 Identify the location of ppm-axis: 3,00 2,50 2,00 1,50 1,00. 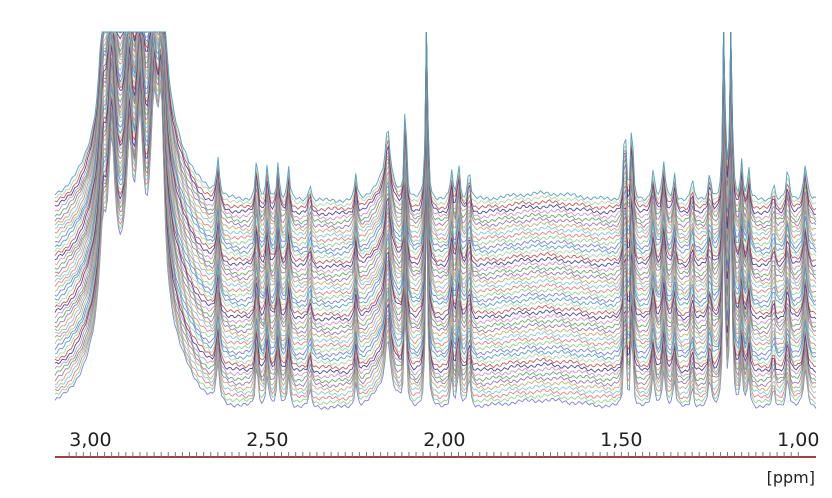
(437, 443).